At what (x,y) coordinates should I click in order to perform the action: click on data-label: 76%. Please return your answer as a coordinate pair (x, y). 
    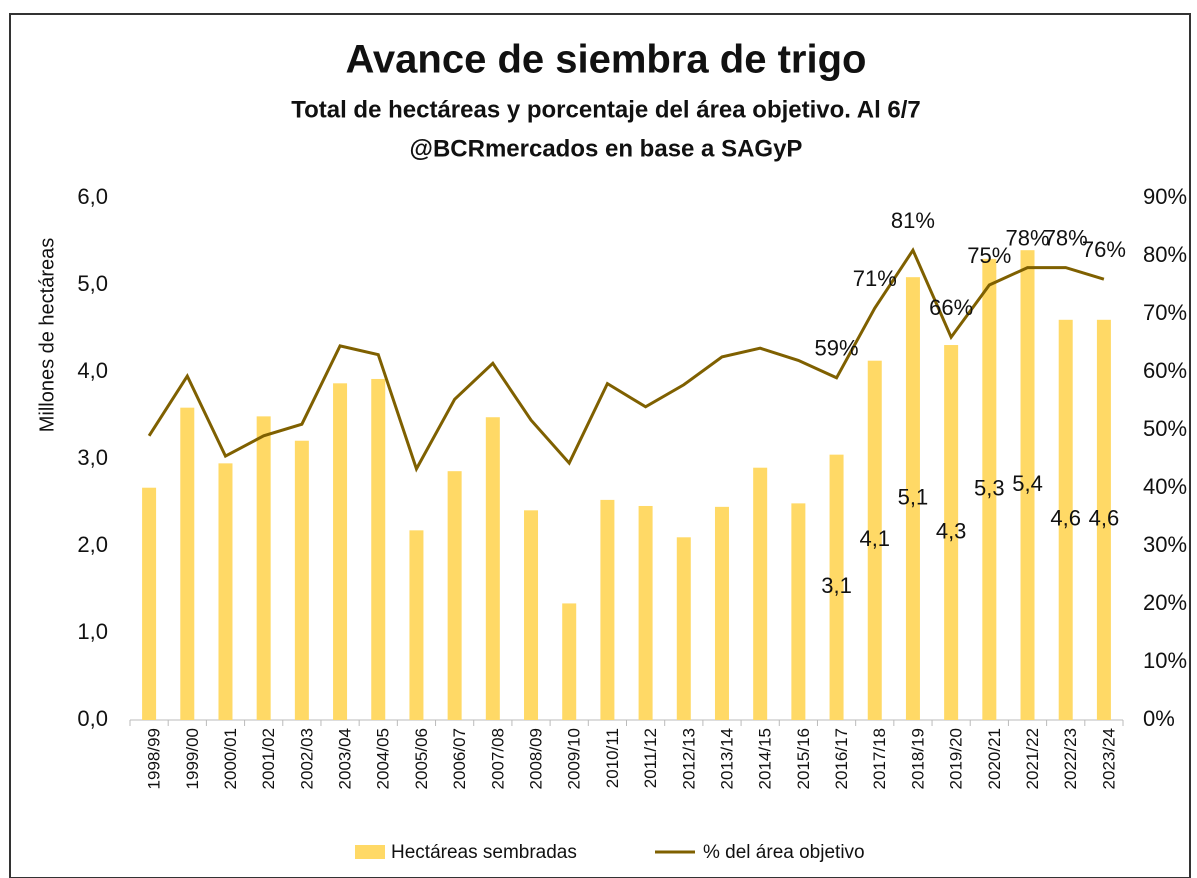
    Looking at the image, I should click on (1104, 249).